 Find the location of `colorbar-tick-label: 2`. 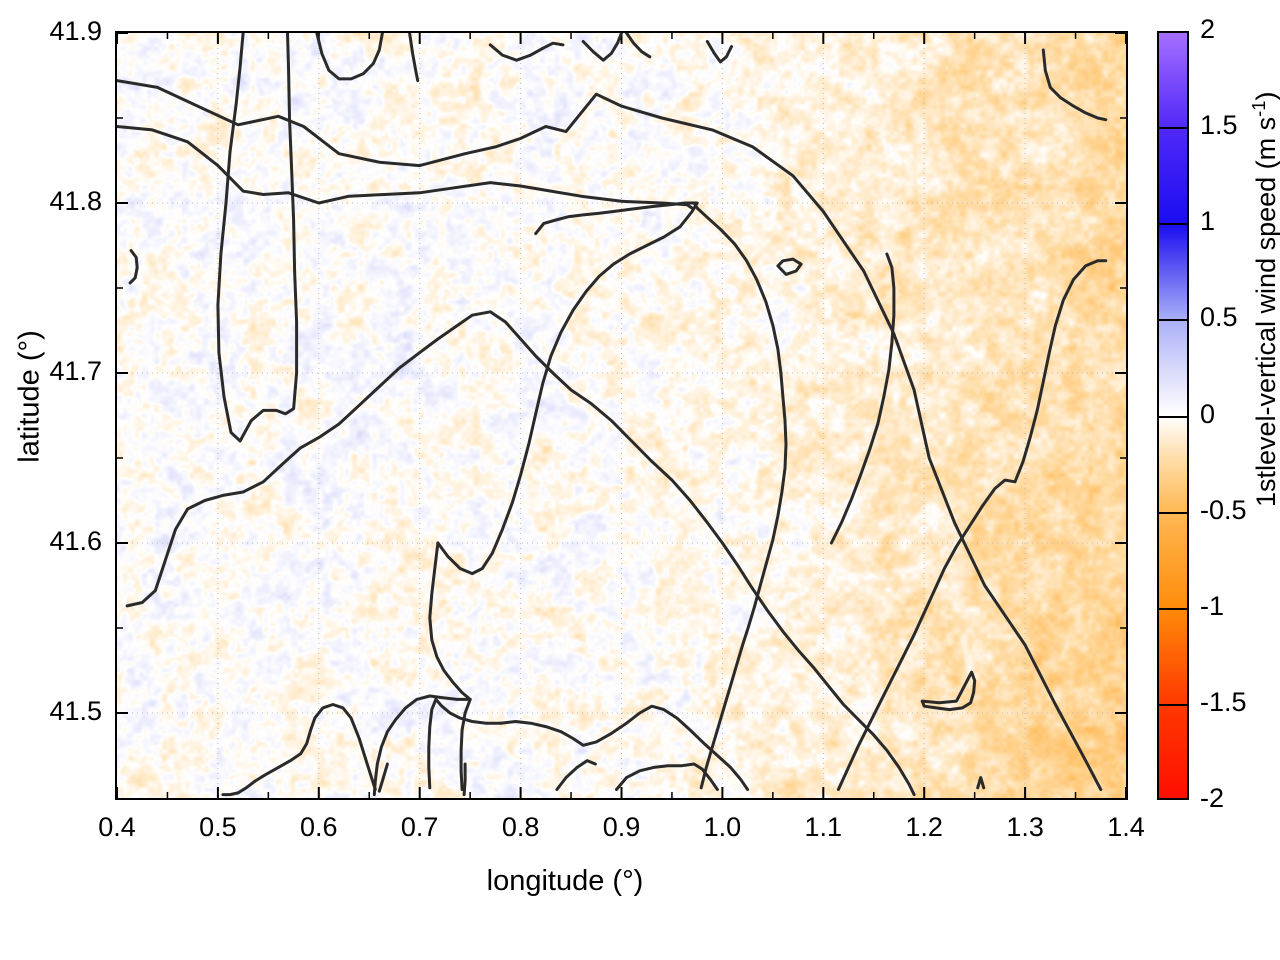

colorbar-tick-label: 2 is located at coordinates (1208, 29).